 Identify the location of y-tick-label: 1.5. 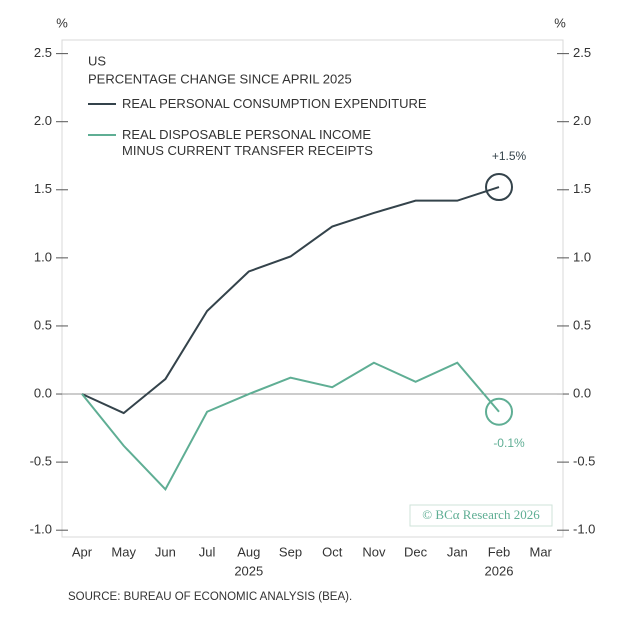
(43, 188).